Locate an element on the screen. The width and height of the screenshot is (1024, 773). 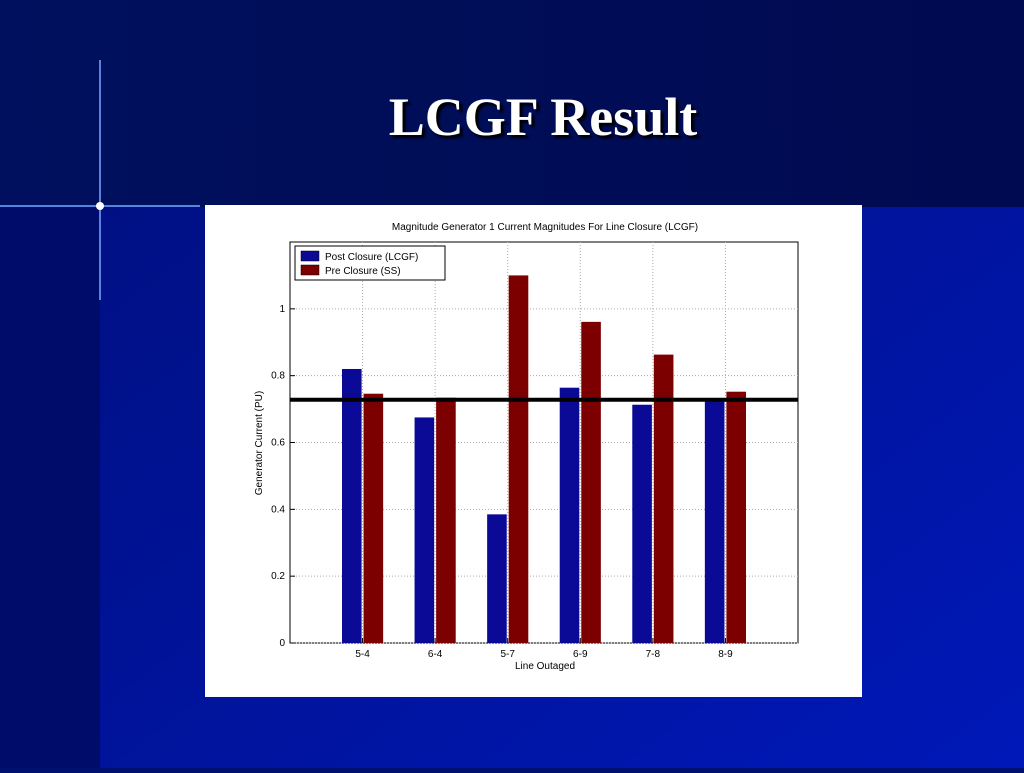
legend-box is located at coordinates (370, 263).